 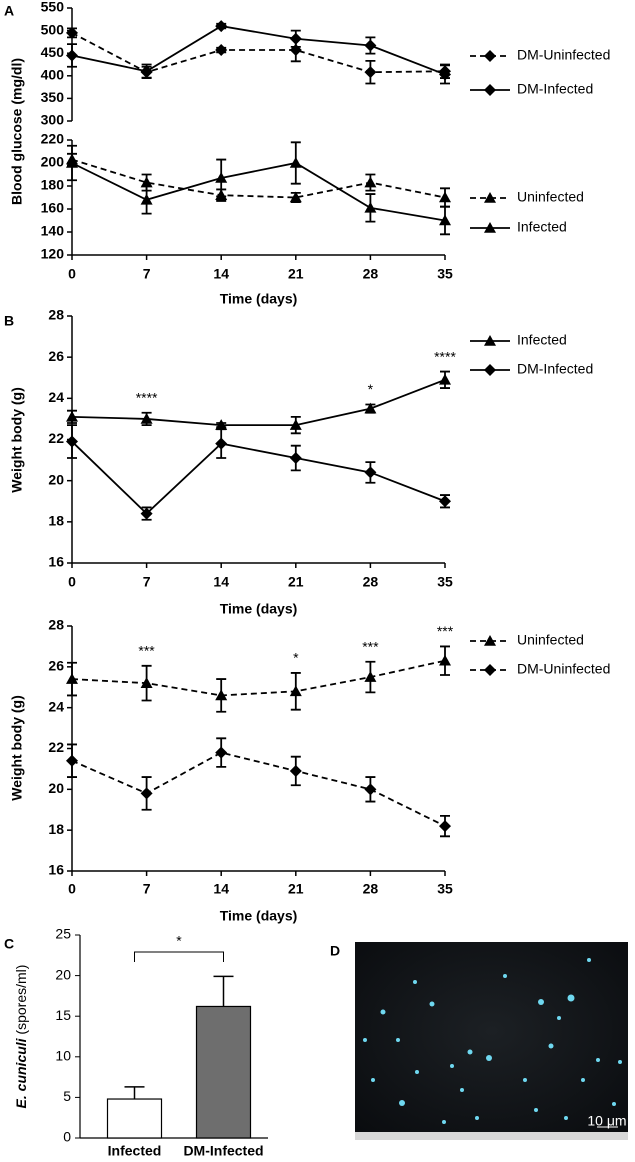 What do you see at coordinates (63, 1056) in the screenshot?
I see `y-tick-label: 10` at bounding box center [63, 1056].